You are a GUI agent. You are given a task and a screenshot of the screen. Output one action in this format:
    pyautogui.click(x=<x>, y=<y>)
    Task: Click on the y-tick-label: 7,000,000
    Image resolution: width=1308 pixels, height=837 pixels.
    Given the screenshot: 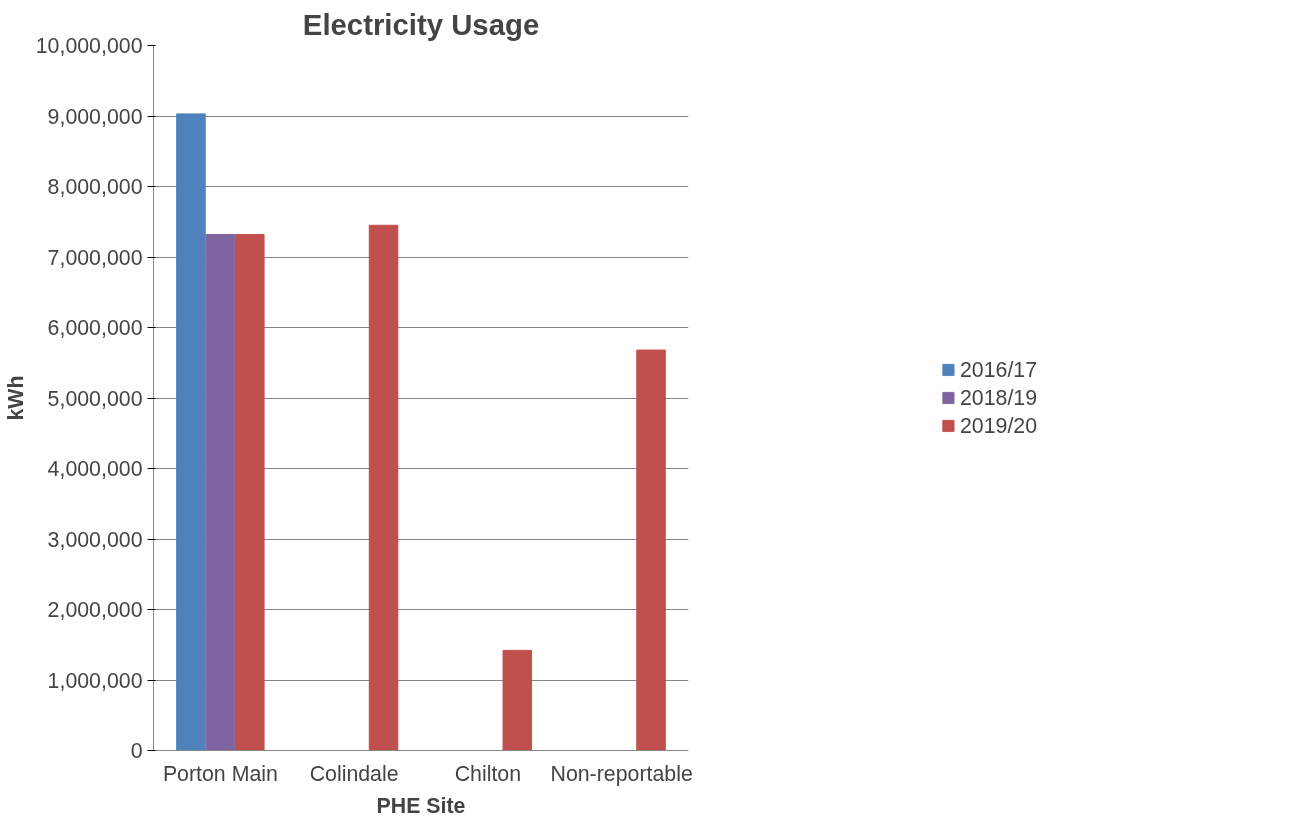 What is the action you would take?
    pyautogui.click(x=95, y=257)
    